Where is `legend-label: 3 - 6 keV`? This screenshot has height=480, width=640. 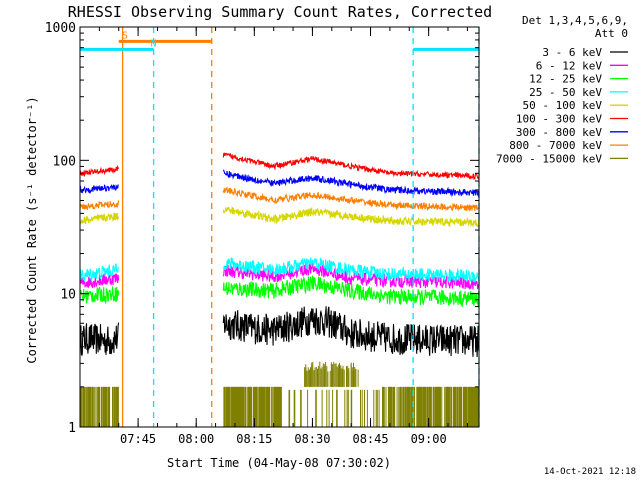
legend-label: 3 - 6 keV is located at coordinates (572, 52).